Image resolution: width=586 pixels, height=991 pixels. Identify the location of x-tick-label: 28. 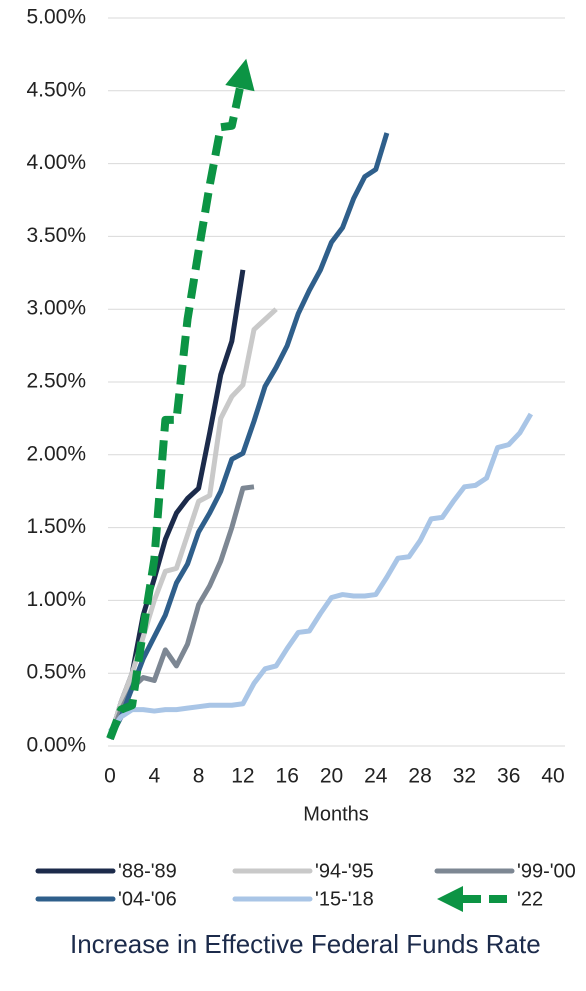
(419, 776).